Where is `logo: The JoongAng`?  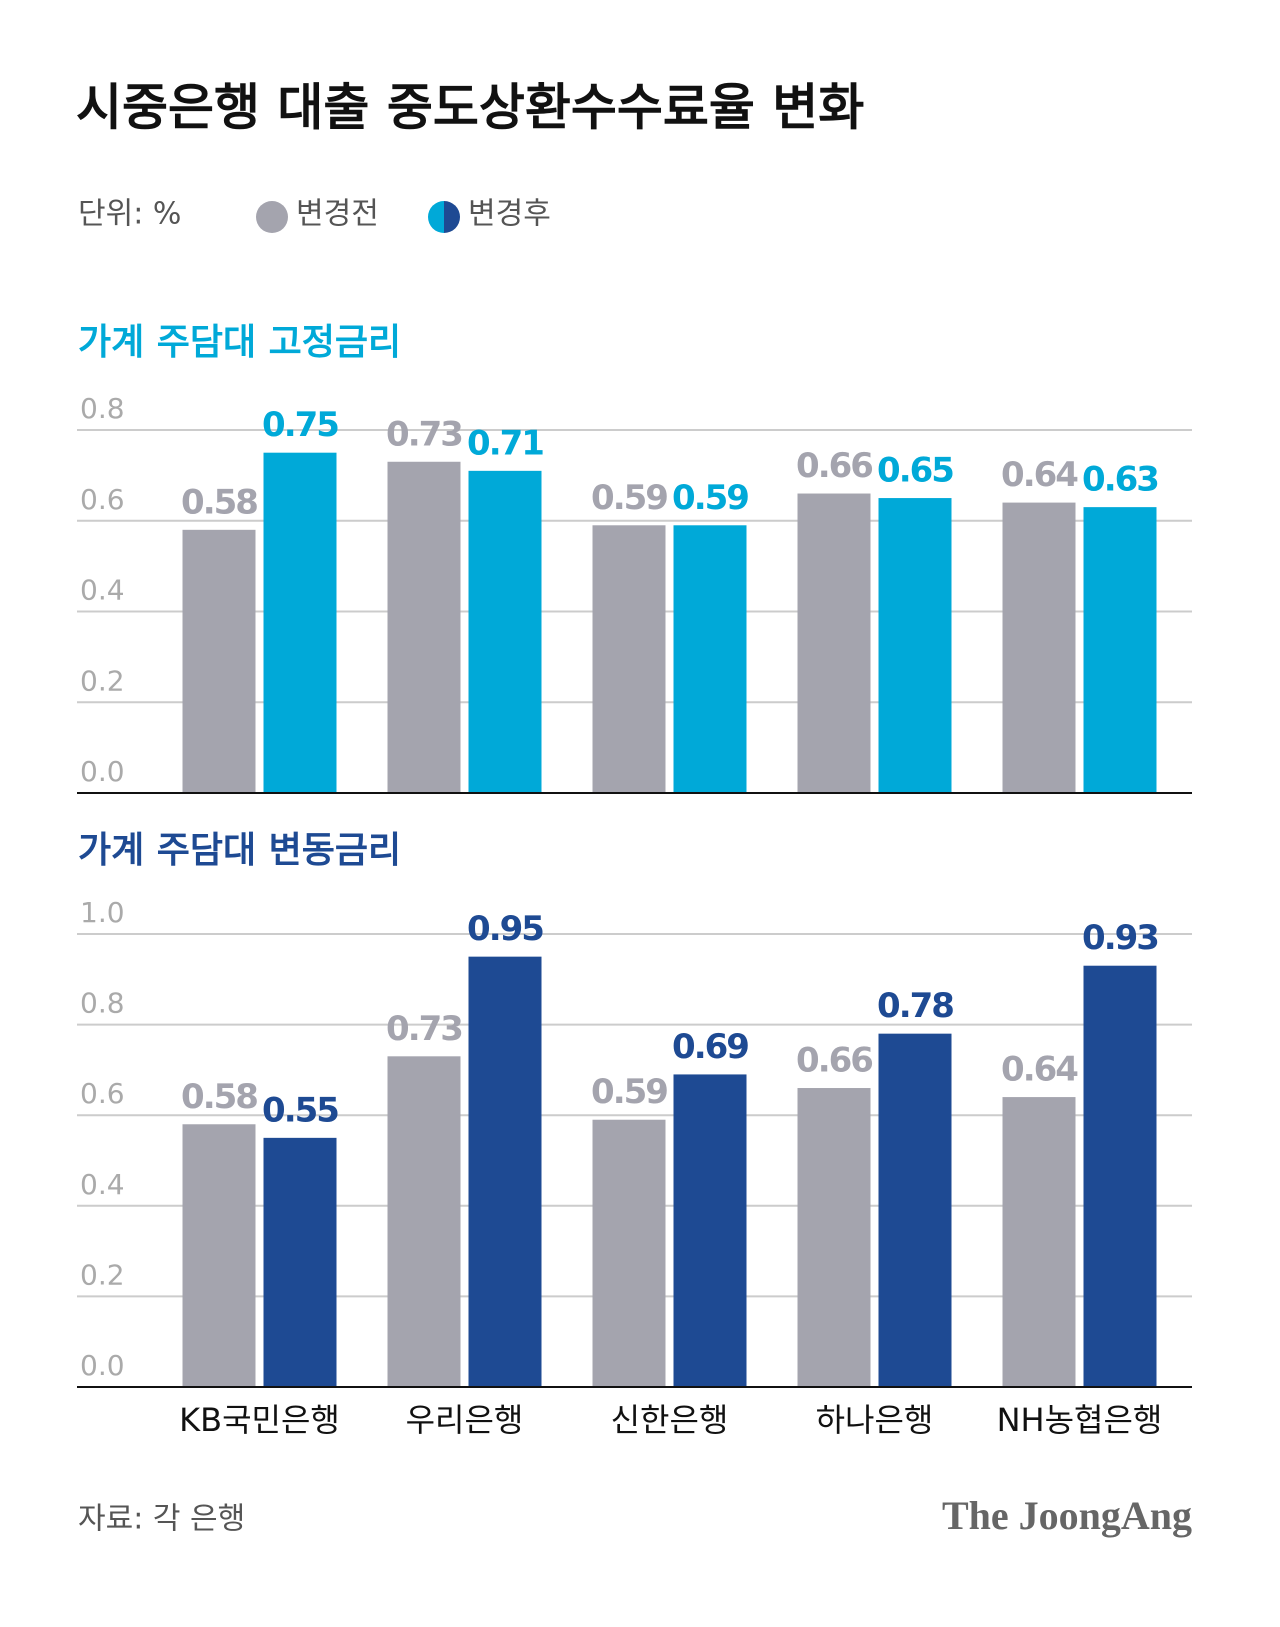 logo: The JoongAng is located at coordinates (1067, 1515).